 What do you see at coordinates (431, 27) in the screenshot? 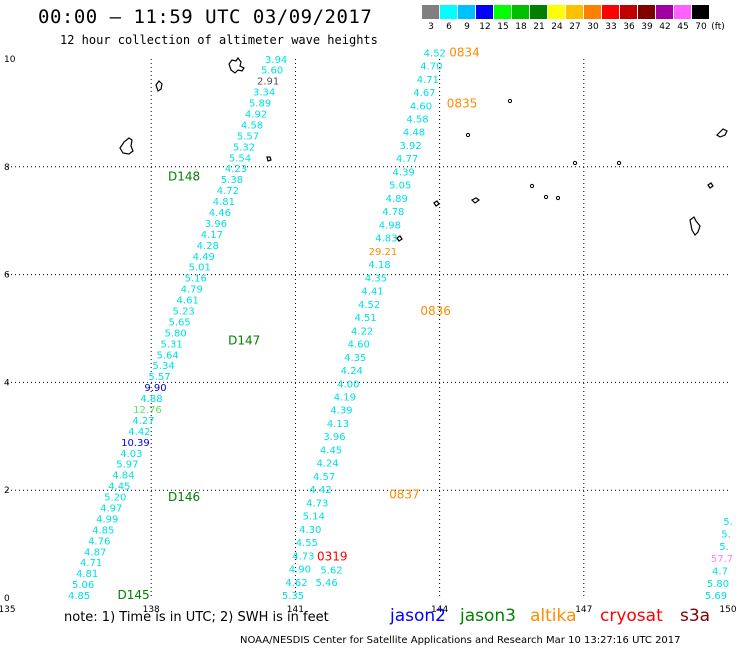
I see `scale-label: 3` at bounding box center [431, 27].